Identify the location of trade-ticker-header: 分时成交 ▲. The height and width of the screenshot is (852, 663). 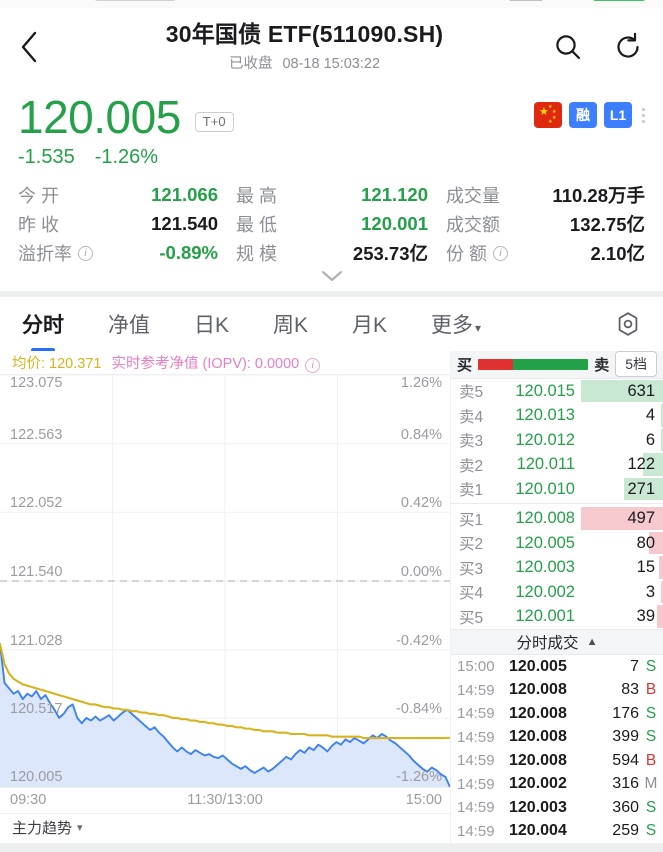
(557, 641).